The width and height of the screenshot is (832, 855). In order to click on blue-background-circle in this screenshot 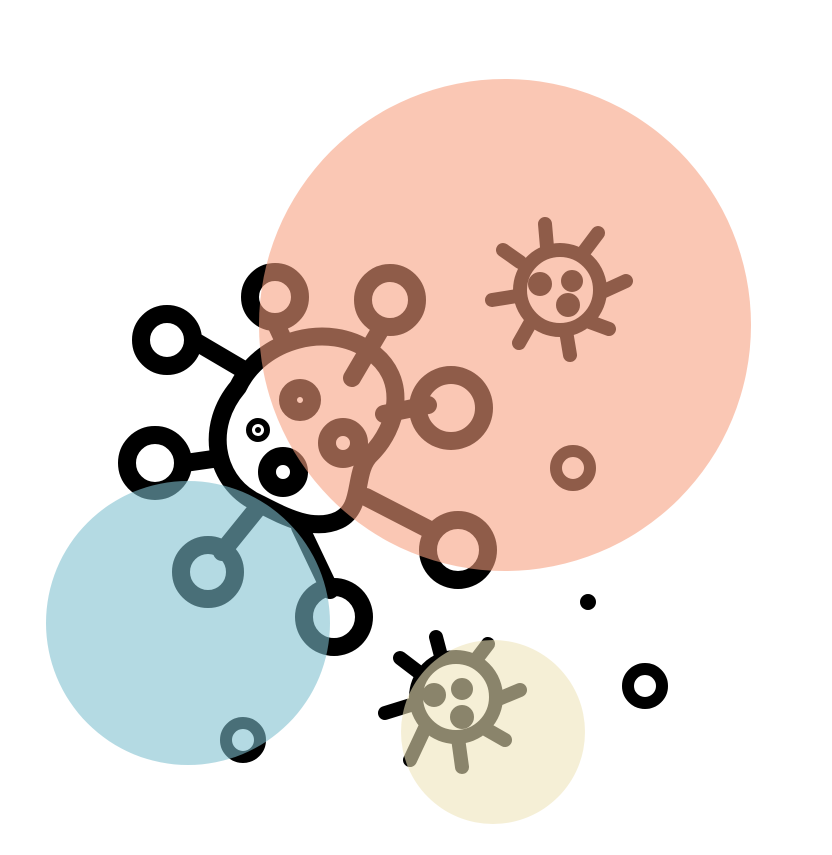, I will do `click(188, 623)`.